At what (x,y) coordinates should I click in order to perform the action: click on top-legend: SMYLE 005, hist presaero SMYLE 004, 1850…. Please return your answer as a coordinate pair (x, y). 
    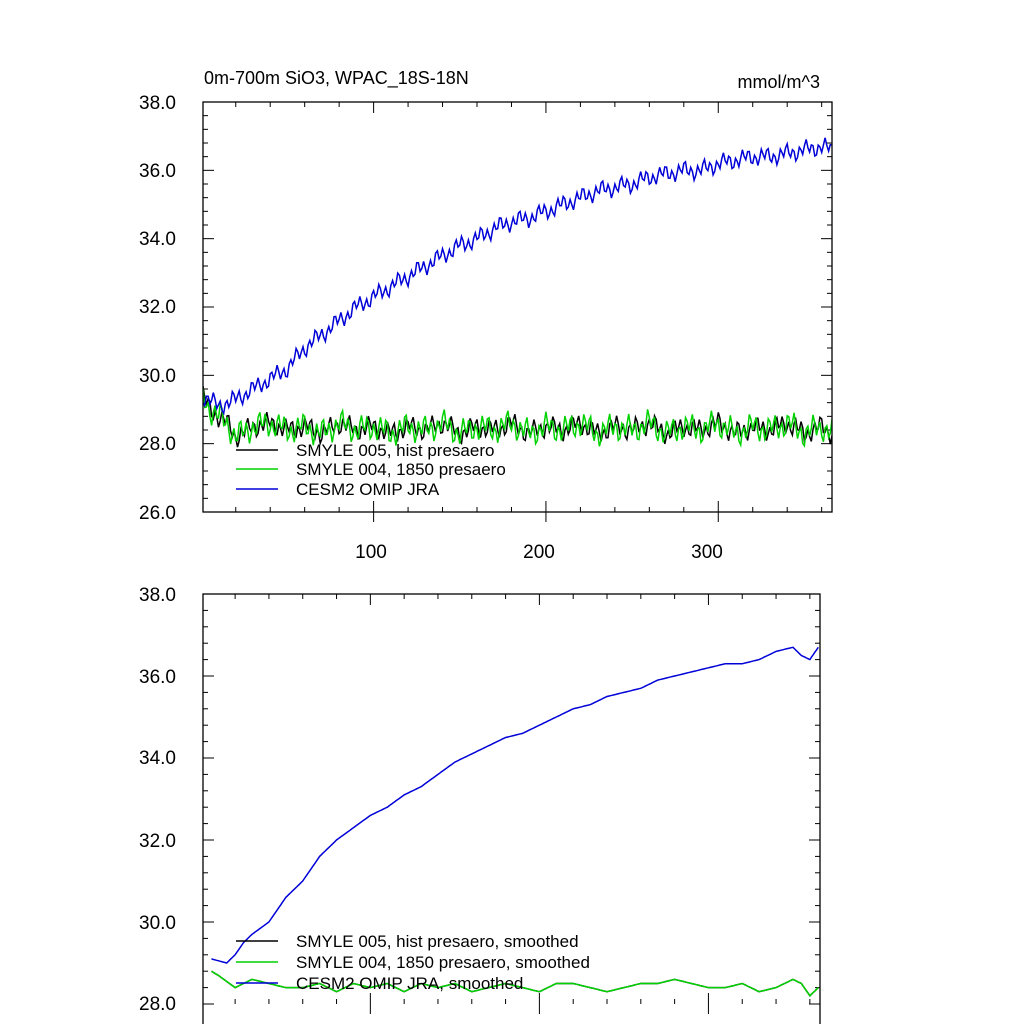
    Looking at the image, I should click on (371, 470).